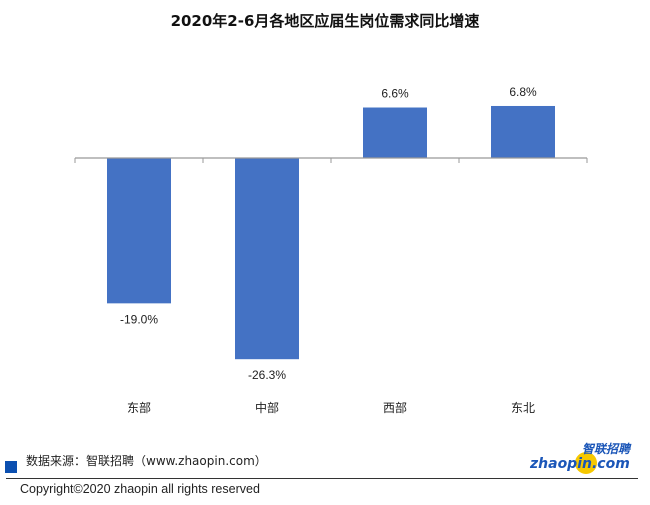 This screenshot has height=505, width=650. I want to click on category-label-1: 中部, so click(267, 407).